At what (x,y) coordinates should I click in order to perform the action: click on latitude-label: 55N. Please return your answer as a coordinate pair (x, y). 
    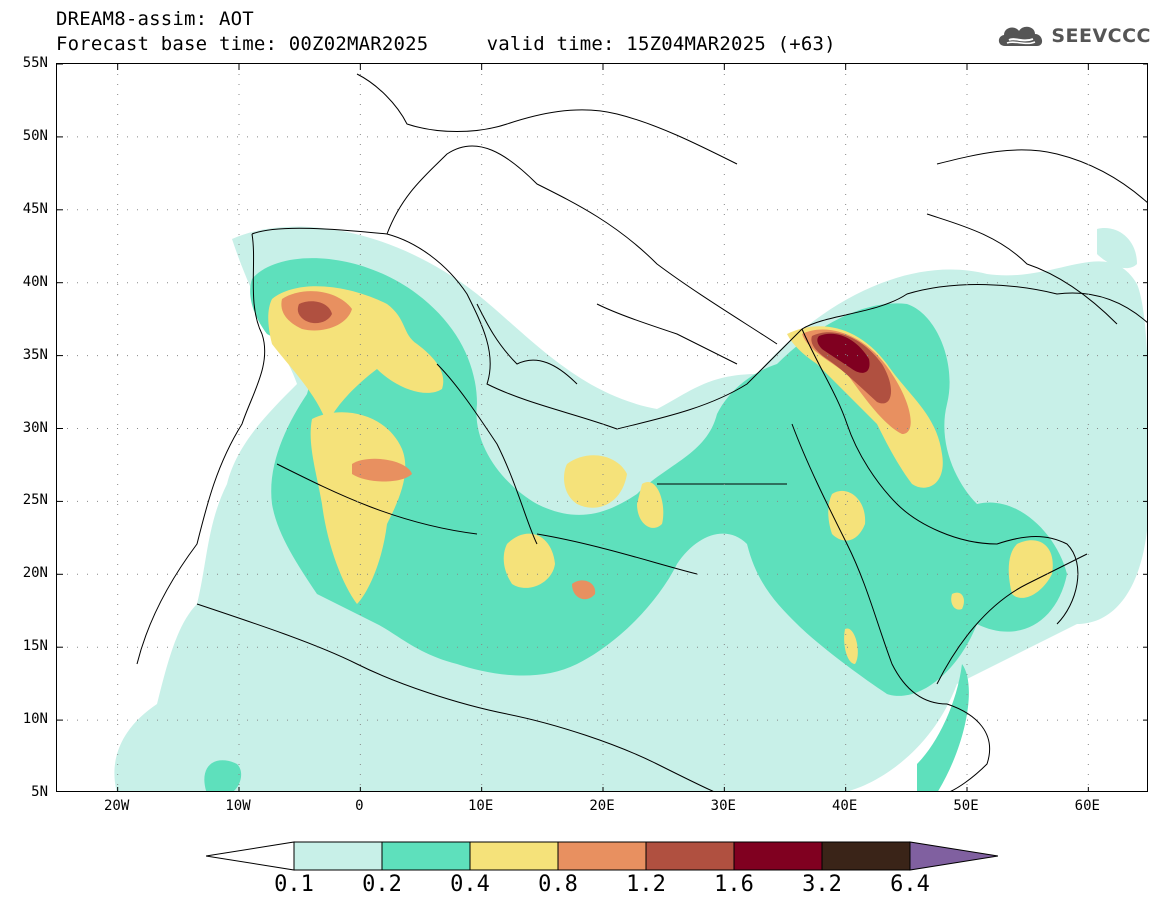
    Looking at the image, I should click on (35, 63).